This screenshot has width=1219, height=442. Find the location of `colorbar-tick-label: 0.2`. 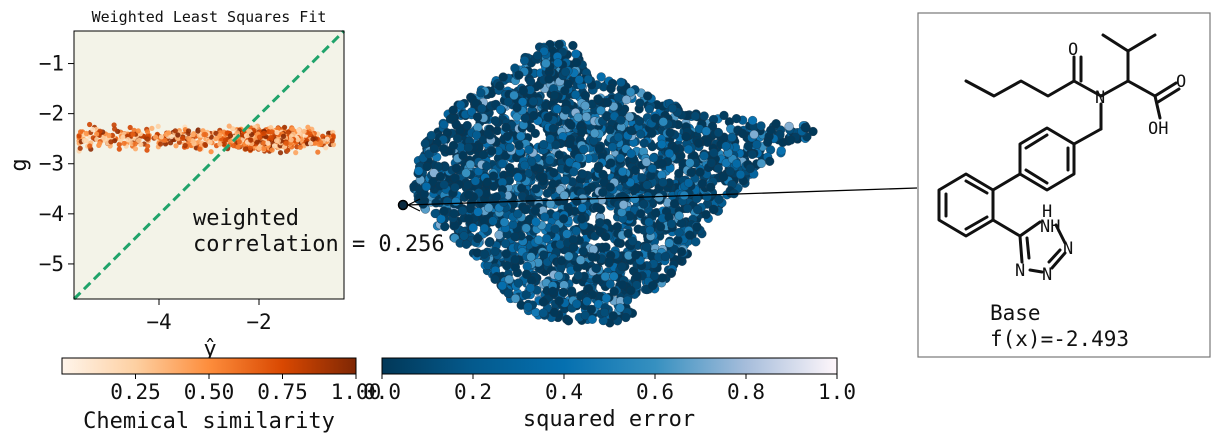

colorbar-tick-label: 0.2 is located at coordinates (473, 392).